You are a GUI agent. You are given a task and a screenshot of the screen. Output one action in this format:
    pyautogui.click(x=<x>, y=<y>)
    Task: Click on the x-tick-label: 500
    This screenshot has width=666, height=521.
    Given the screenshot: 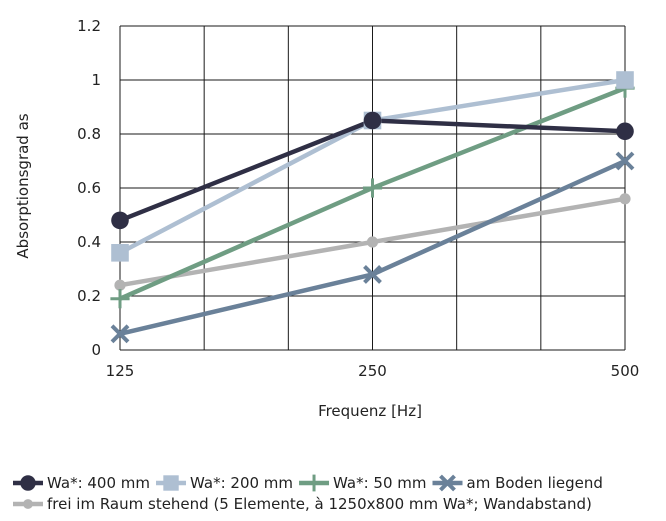 What is the action you would take?
    pyautogui.click(x=625, y=371)
    